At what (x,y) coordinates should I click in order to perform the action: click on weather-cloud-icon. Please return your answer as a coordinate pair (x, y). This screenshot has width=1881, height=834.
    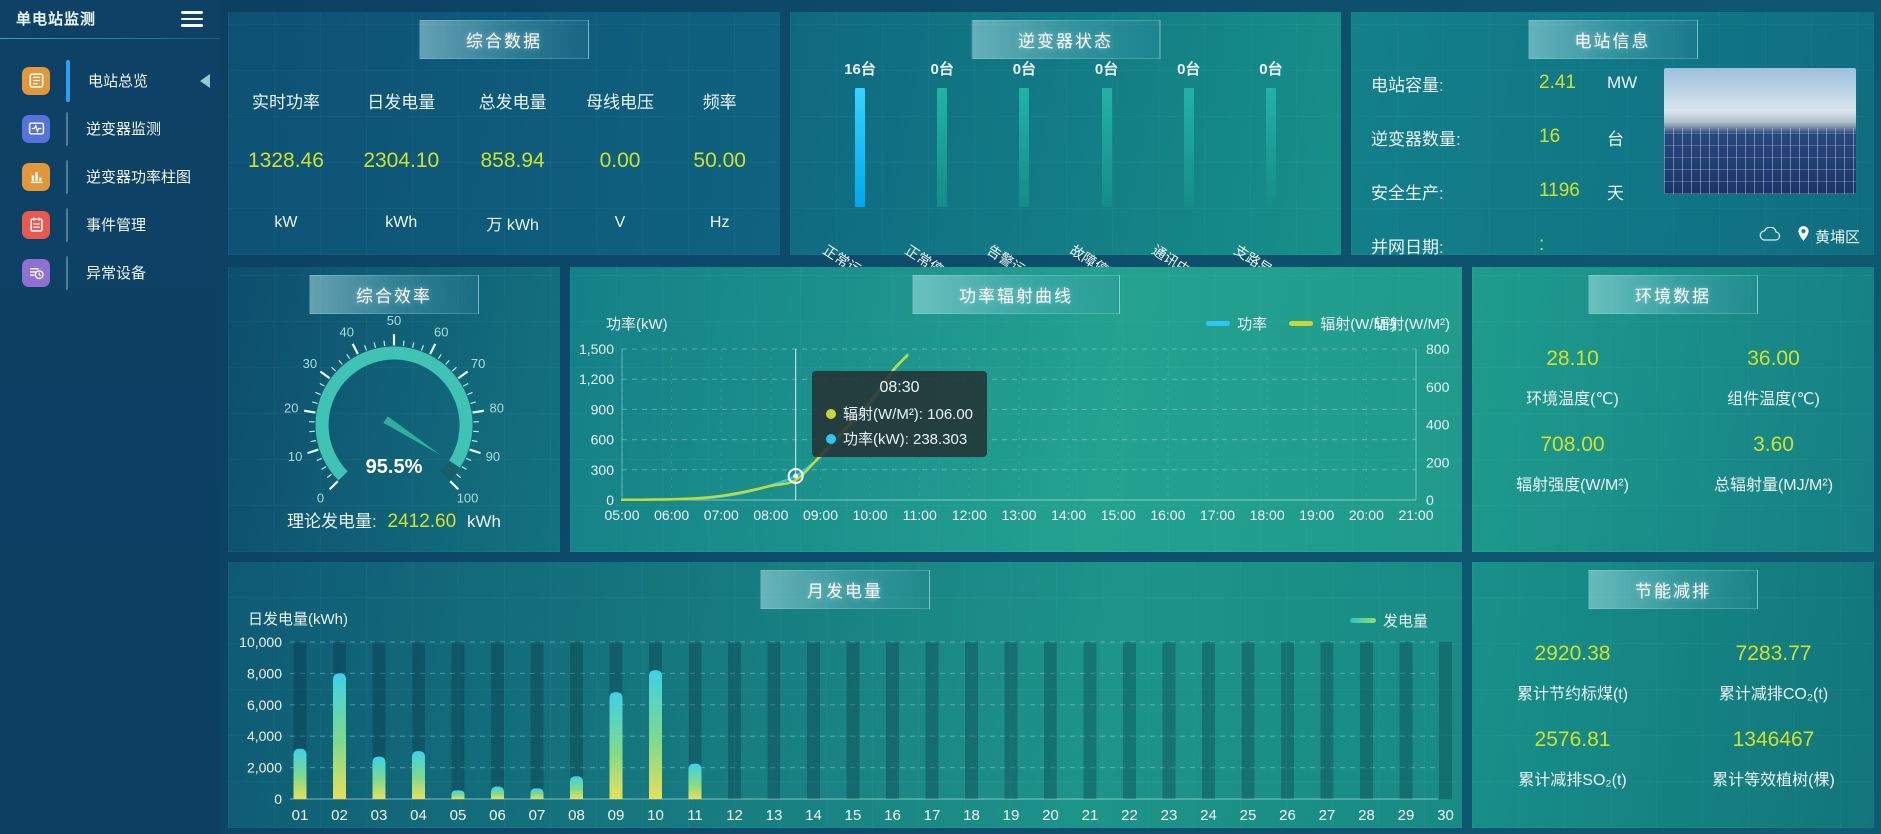
    Looking at the image, I should click on (1770, 235).